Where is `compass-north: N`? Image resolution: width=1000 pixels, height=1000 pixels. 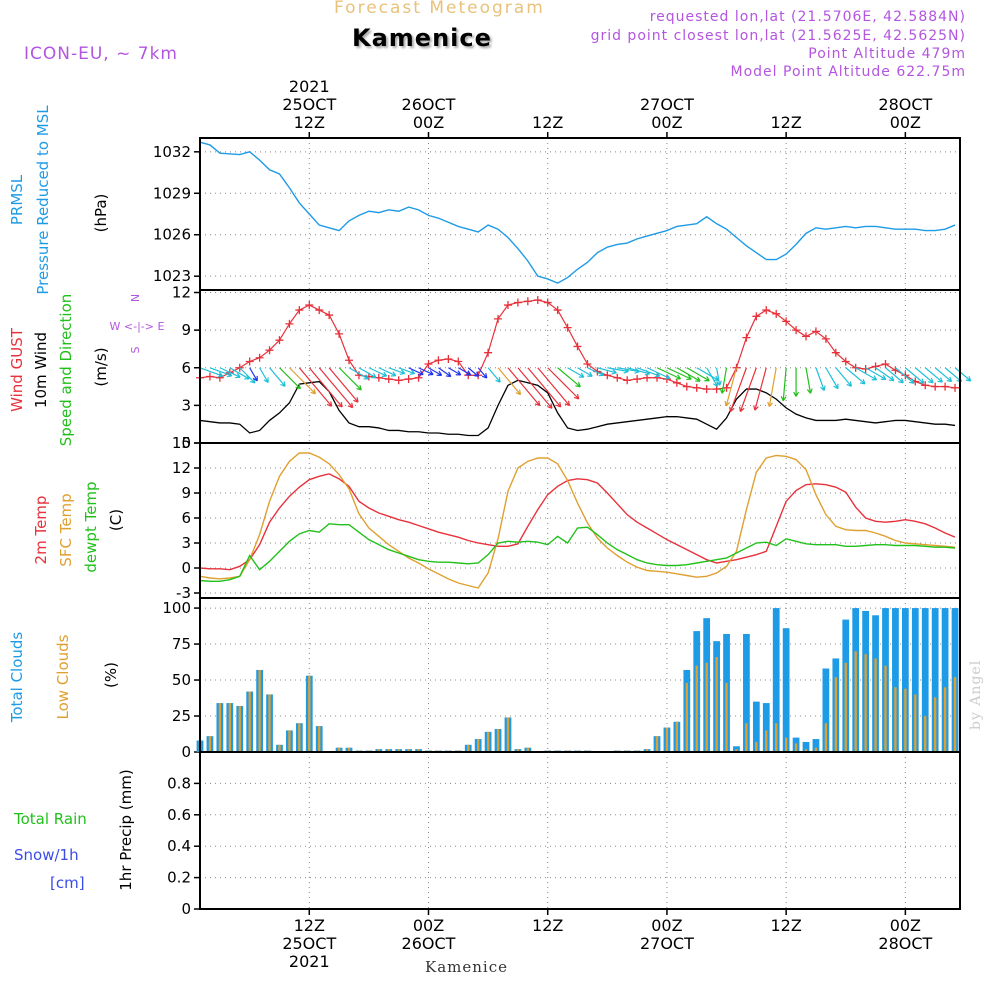
compass-north: N is located at coordinates (135, 298).